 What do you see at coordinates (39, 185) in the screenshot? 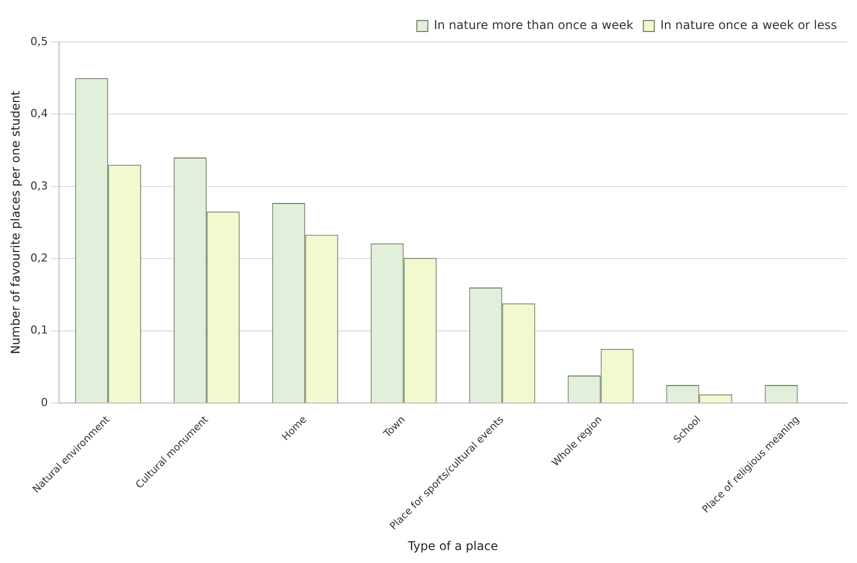
I see `y-tick-label: 0,3` at bounding box center [39, 185].